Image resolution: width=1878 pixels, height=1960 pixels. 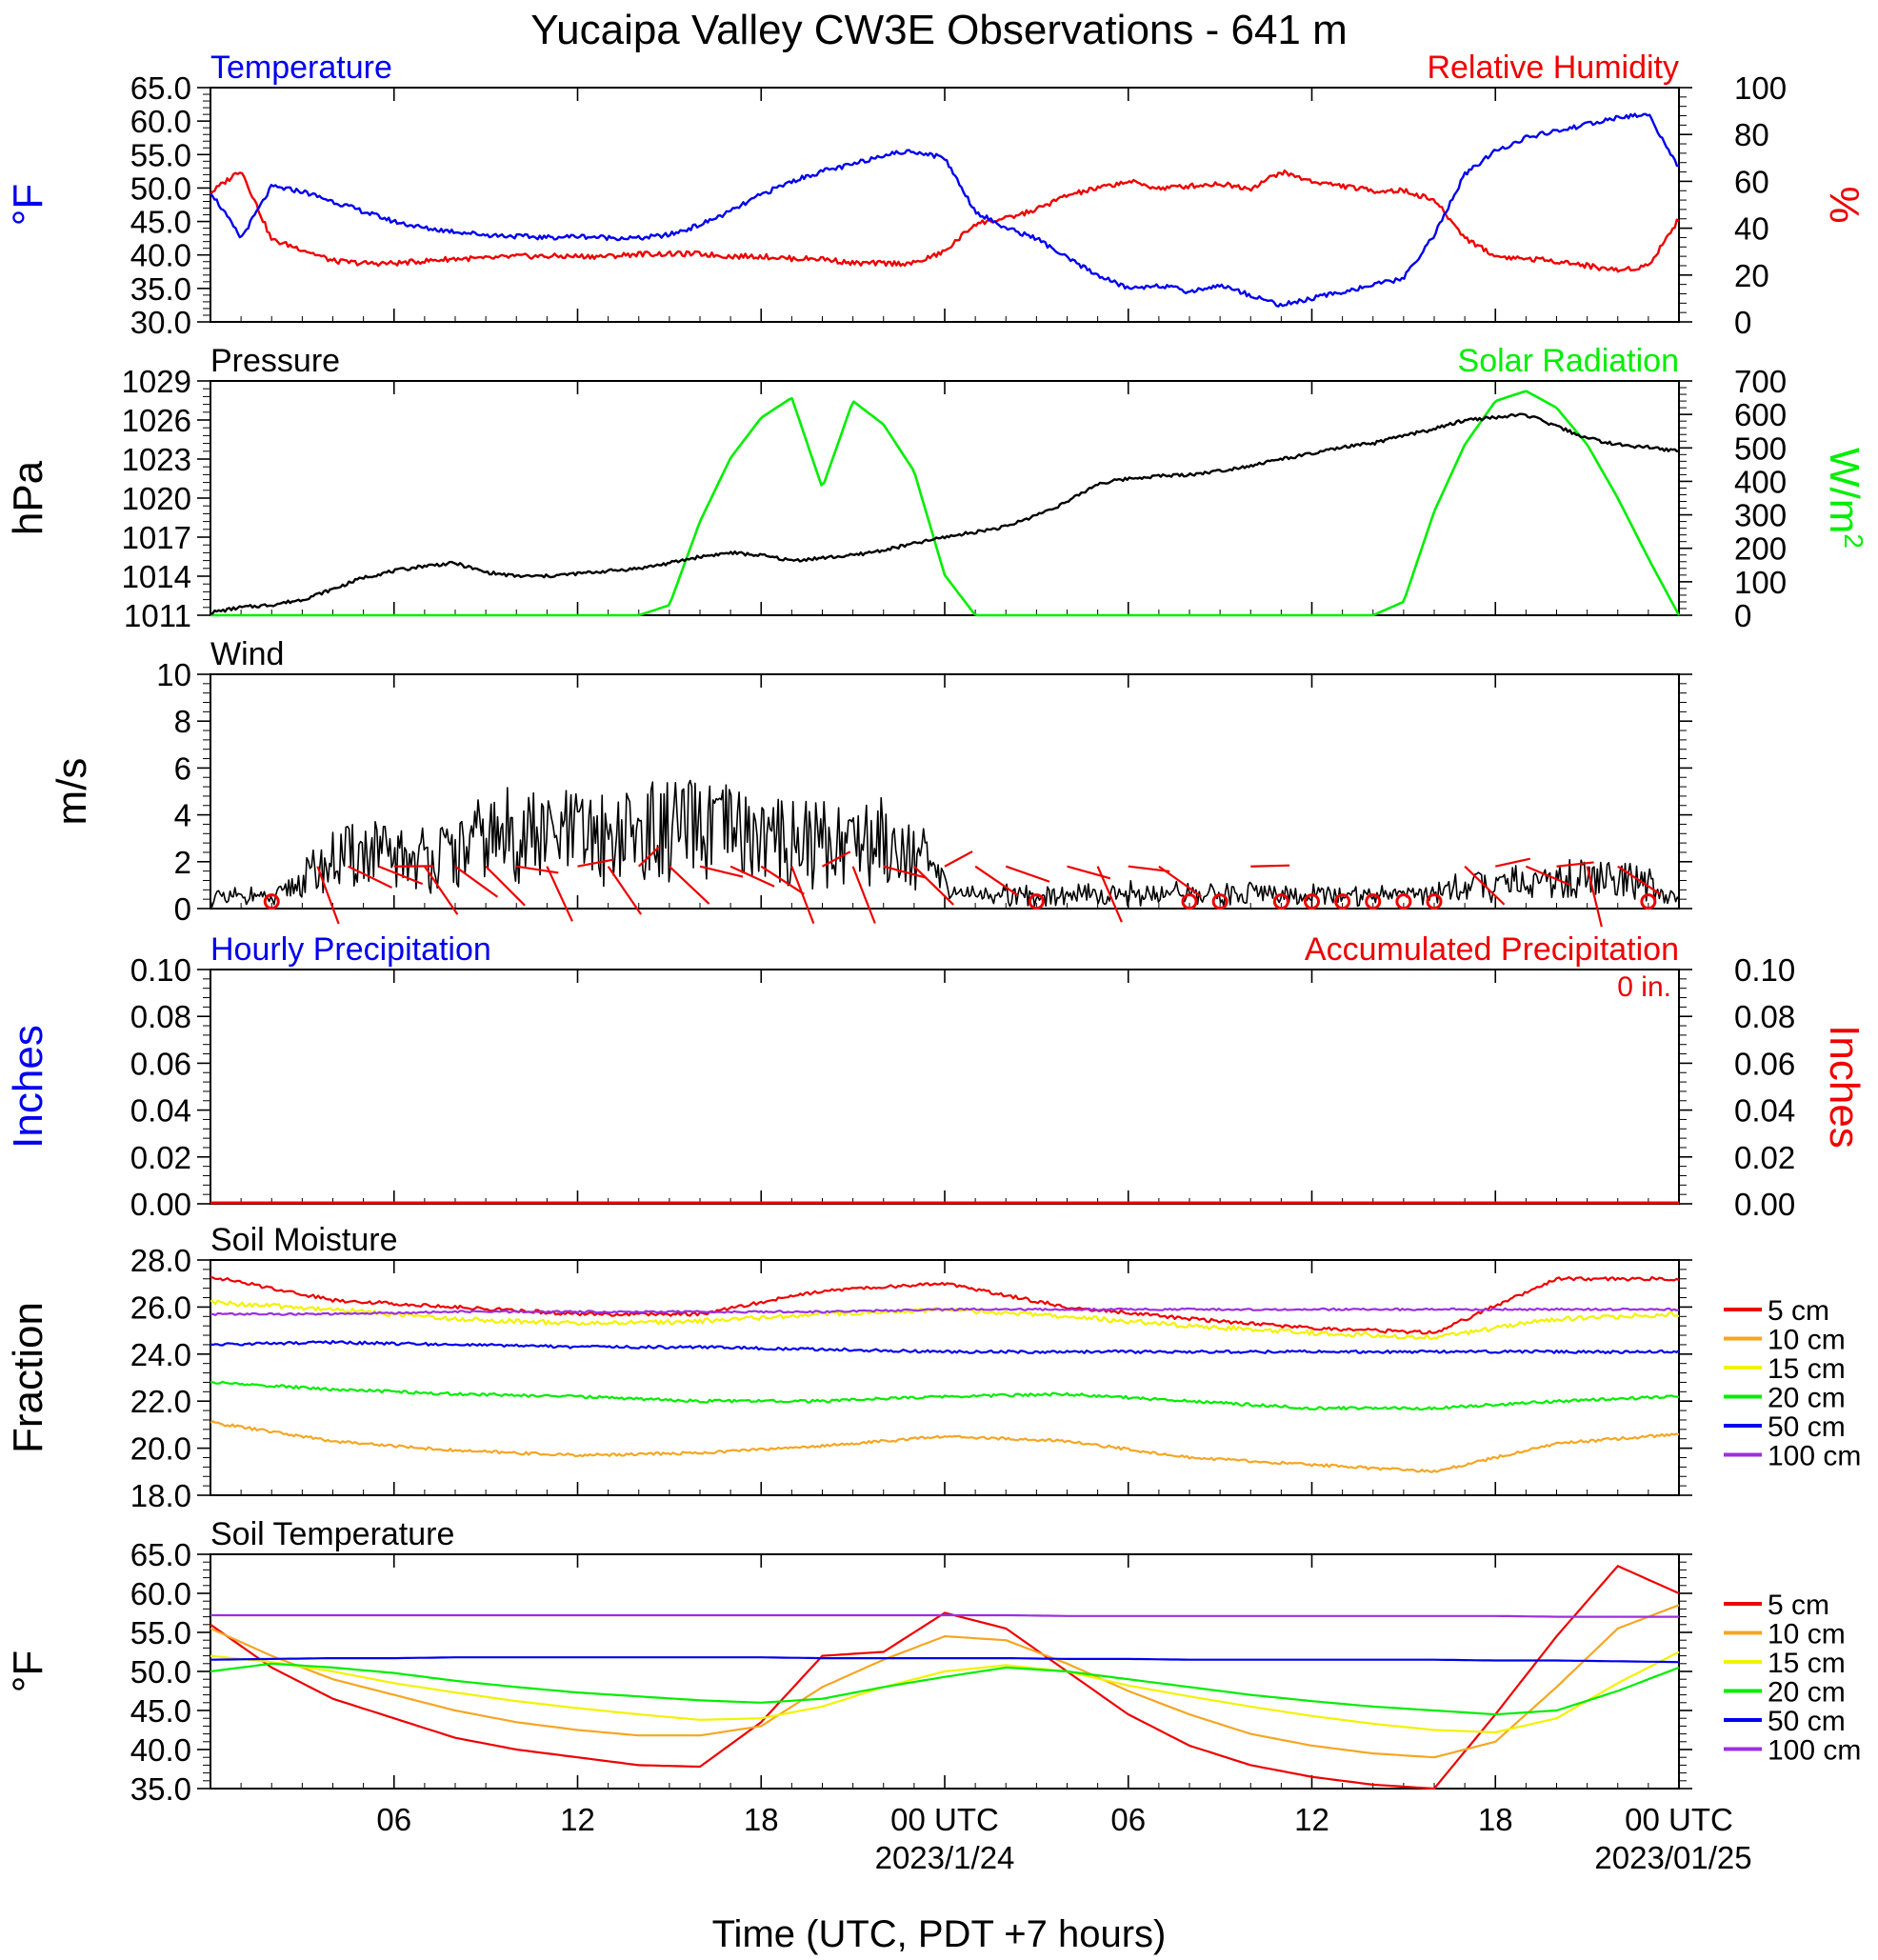 What do you see at coordinates (1751, 134) in the screenshot?
I see `y-tick-label-right: 80` at bounding box center [1751, 134].